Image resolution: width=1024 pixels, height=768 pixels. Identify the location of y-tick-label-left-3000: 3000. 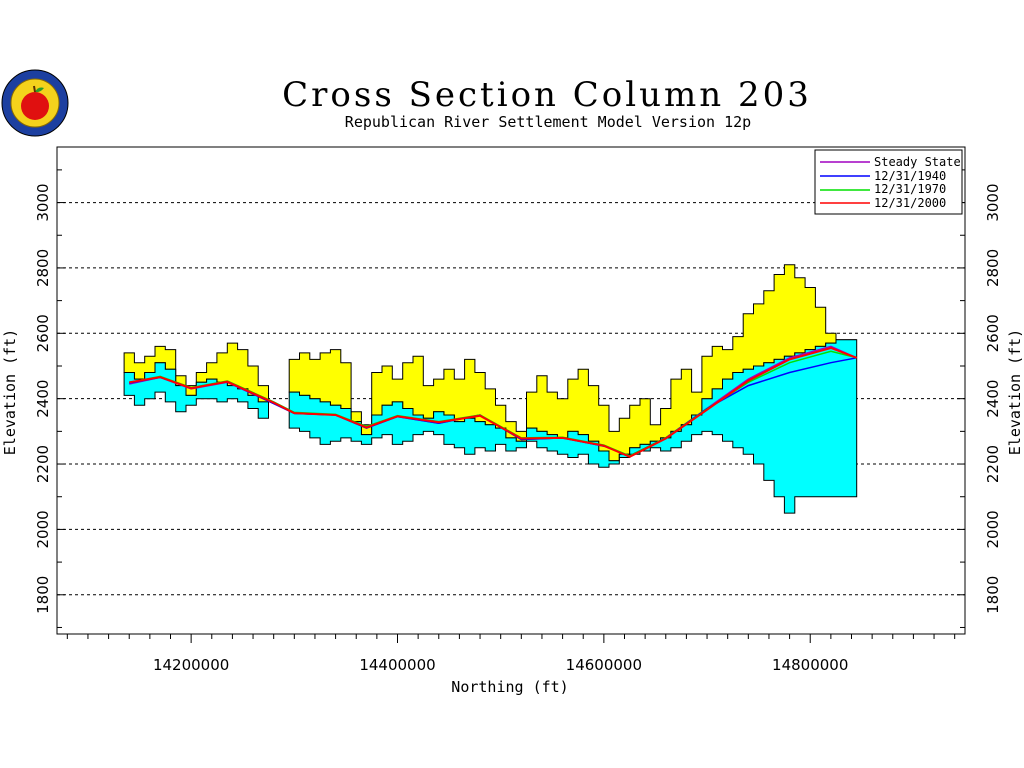
(43, 202).